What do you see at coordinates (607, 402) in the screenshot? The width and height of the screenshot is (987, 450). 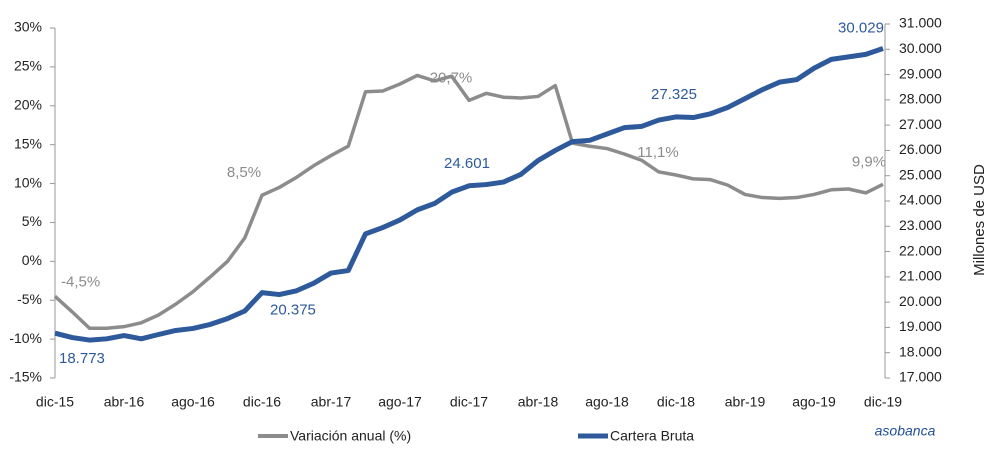 I see `x-tick-label: ago-18` at bounding box center [607, 402].